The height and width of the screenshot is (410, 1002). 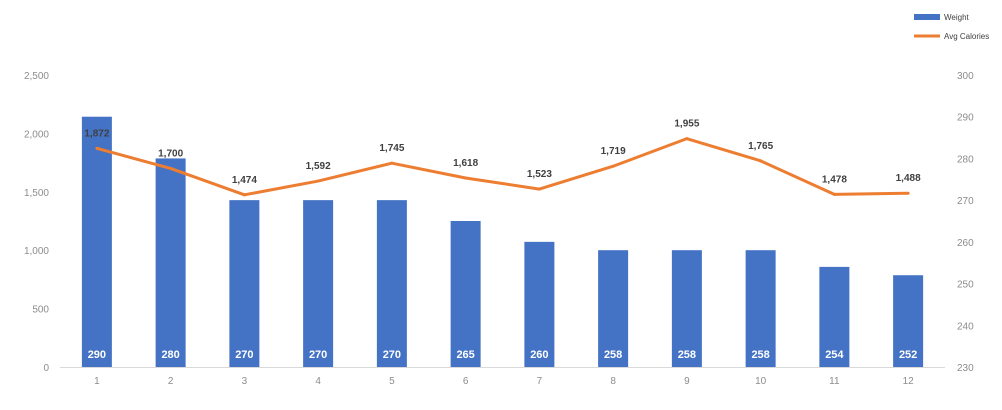 I want to click on x-axis-tick-label: 4, so click(x=318, y=381).